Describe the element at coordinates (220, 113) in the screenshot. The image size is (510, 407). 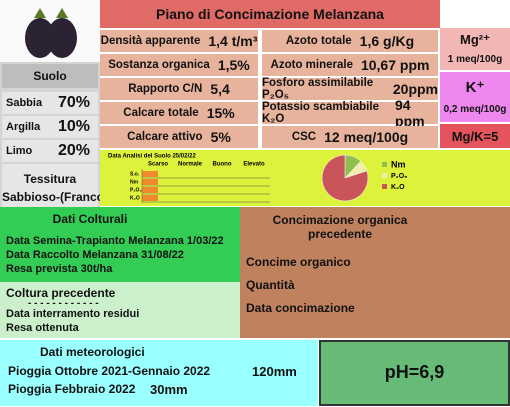
I see `property-value: 15%` at that location.